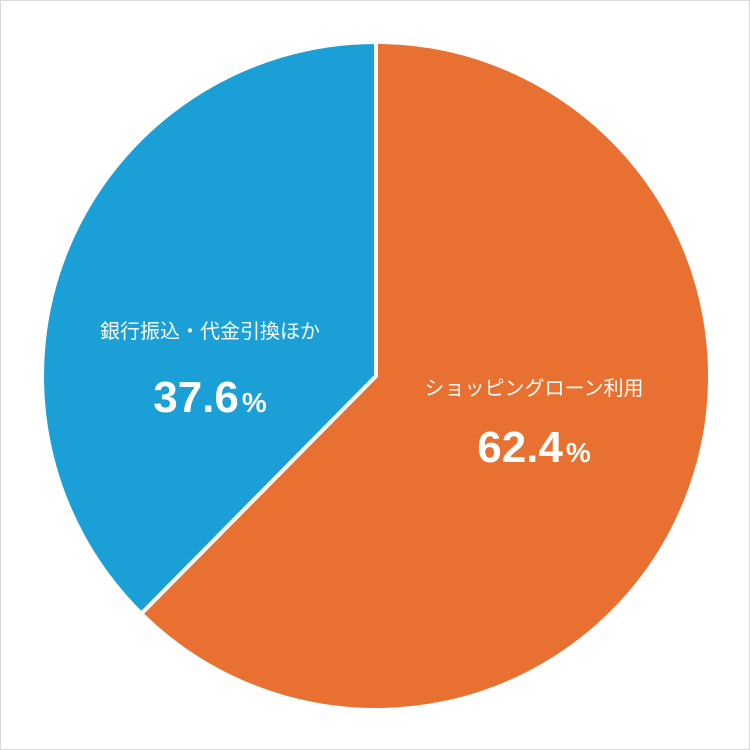  What do you see at coordinates (210, 397) in the screenshot?
I see `slice-value-1: 37.6%` at bounding box center [210, 397].